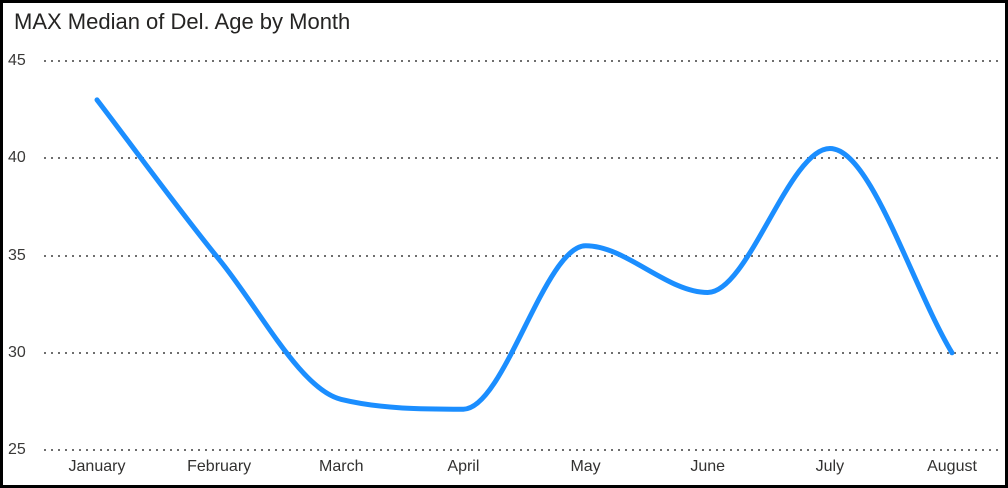 The image size is (1008, 488). Describe the element at coordinates (952, 466) in the screenshot. I see `x-tick-label: August` at that location.